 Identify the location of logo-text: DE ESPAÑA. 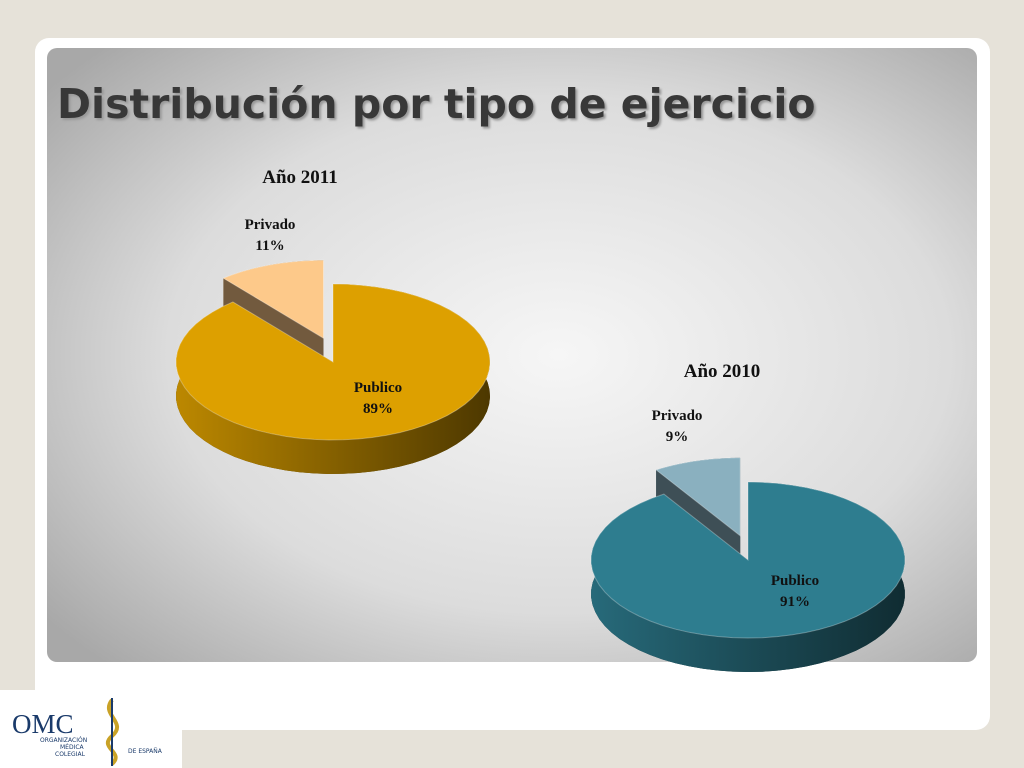
(145, 751).